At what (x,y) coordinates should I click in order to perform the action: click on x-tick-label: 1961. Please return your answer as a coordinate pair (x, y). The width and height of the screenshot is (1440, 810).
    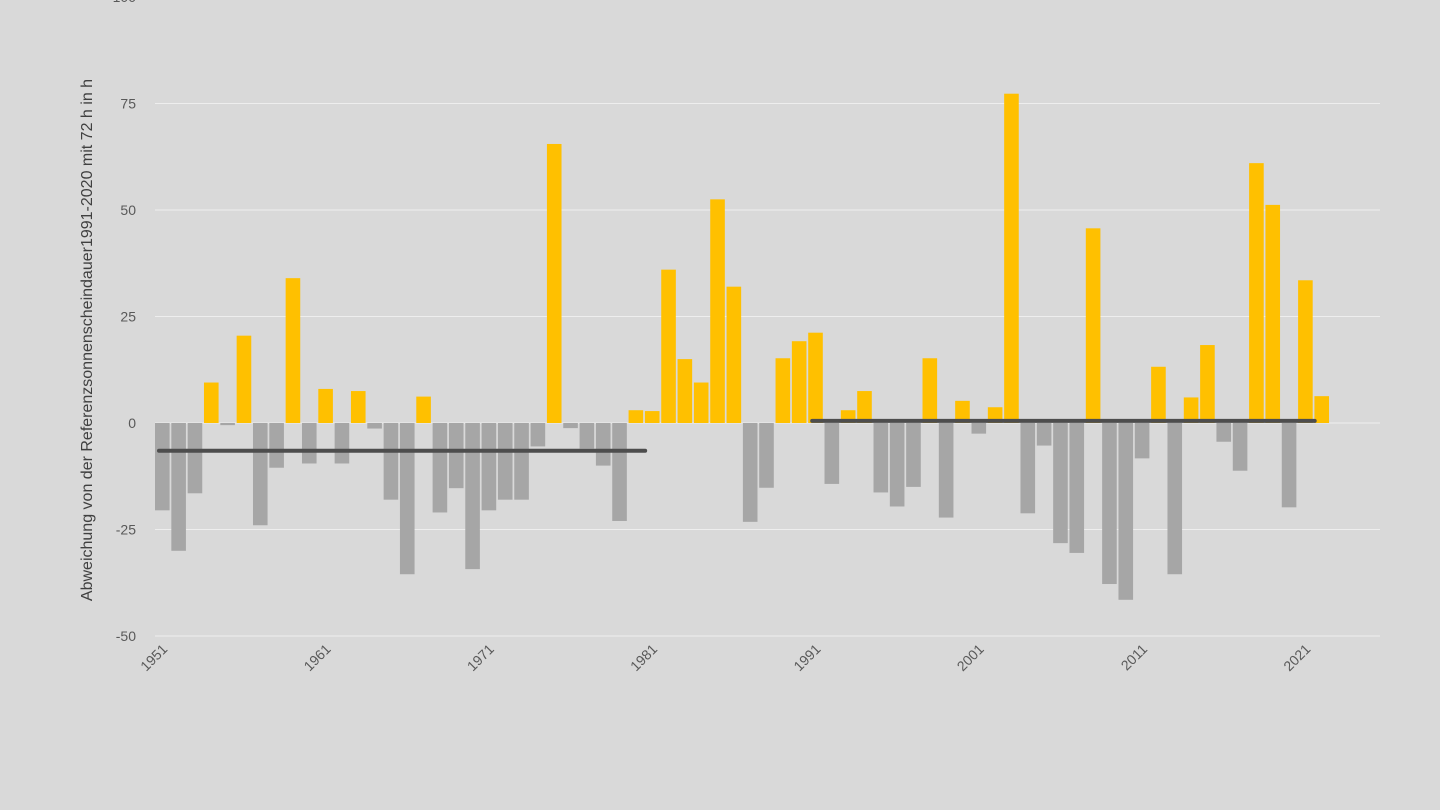
    Looking at the image, I should click on (316, 657).